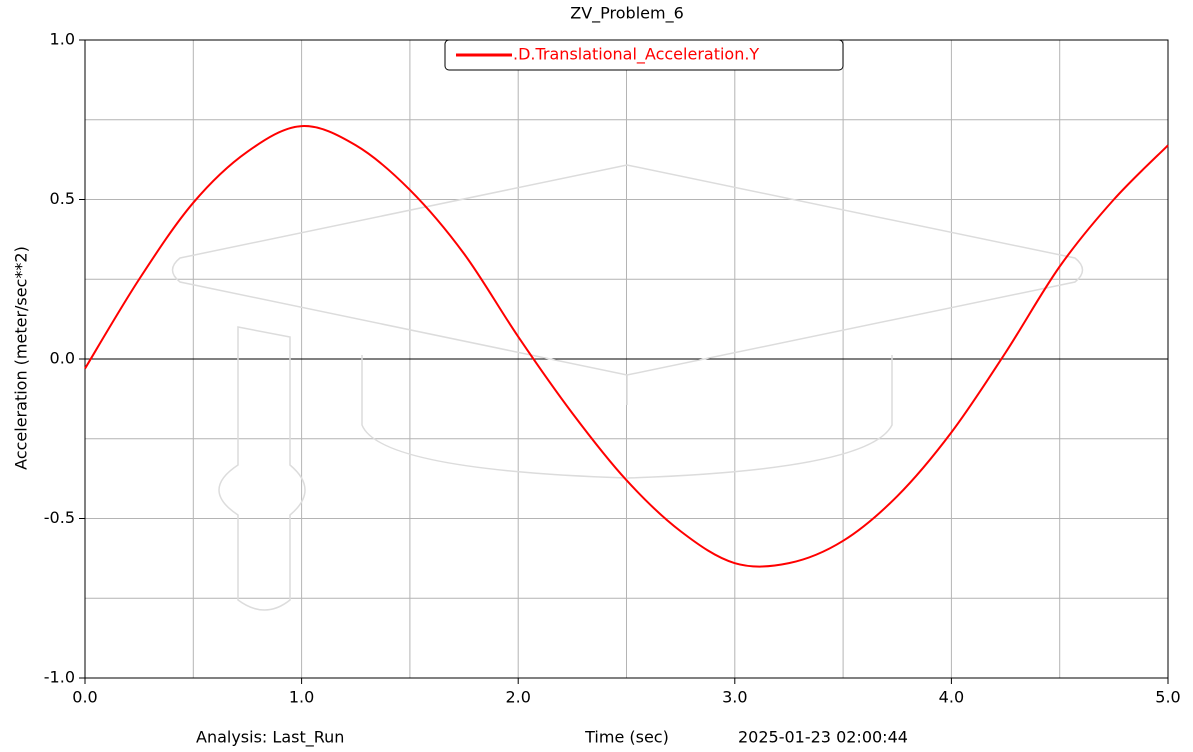  I want to click on x-tick-label: 1.0, so click(301, 697).